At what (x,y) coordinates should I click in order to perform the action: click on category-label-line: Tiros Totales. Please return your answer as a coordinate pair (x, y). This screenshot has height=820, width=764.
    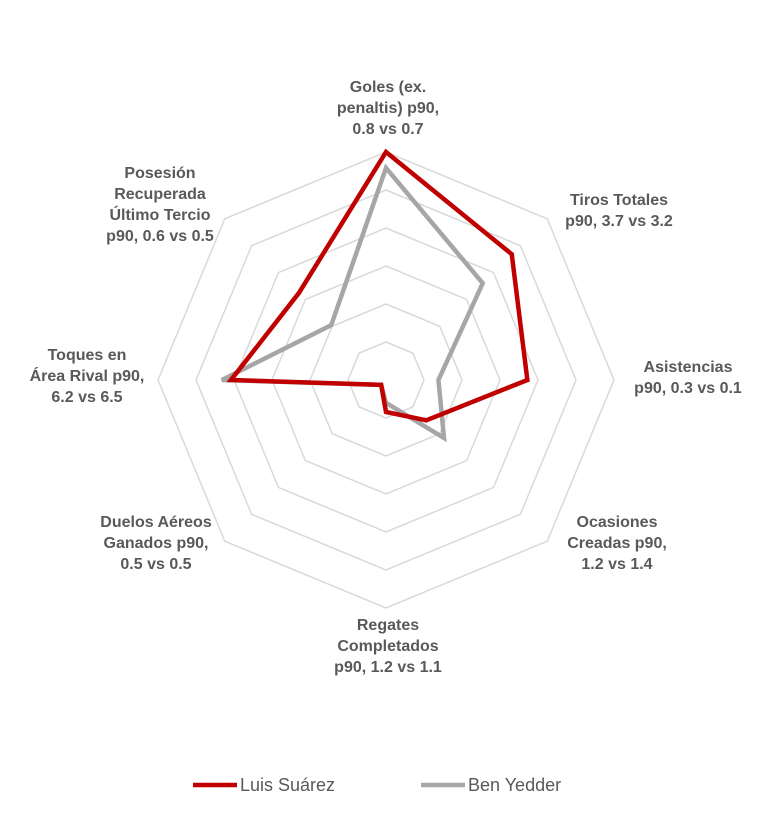
    Looking at the image, I should click on (619, 200).